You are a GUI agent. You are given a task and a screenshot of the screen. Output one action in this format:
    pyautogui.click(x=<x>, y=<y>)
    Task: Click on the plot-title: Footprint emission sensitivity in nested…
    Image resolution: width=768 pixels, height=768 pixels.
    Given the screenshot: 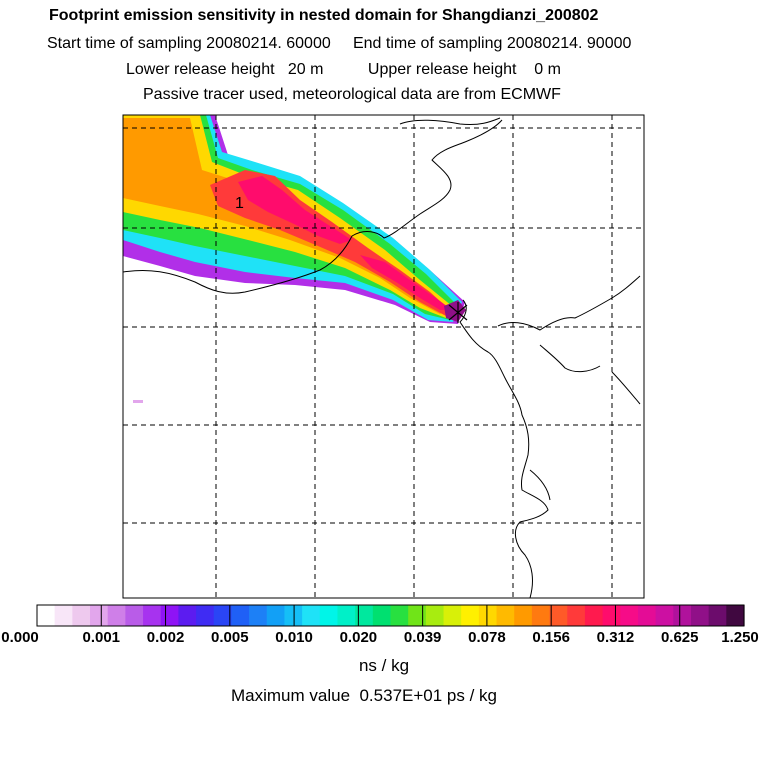 What is the action you would take?
    pyautogui.click(x=324, y=15)
    